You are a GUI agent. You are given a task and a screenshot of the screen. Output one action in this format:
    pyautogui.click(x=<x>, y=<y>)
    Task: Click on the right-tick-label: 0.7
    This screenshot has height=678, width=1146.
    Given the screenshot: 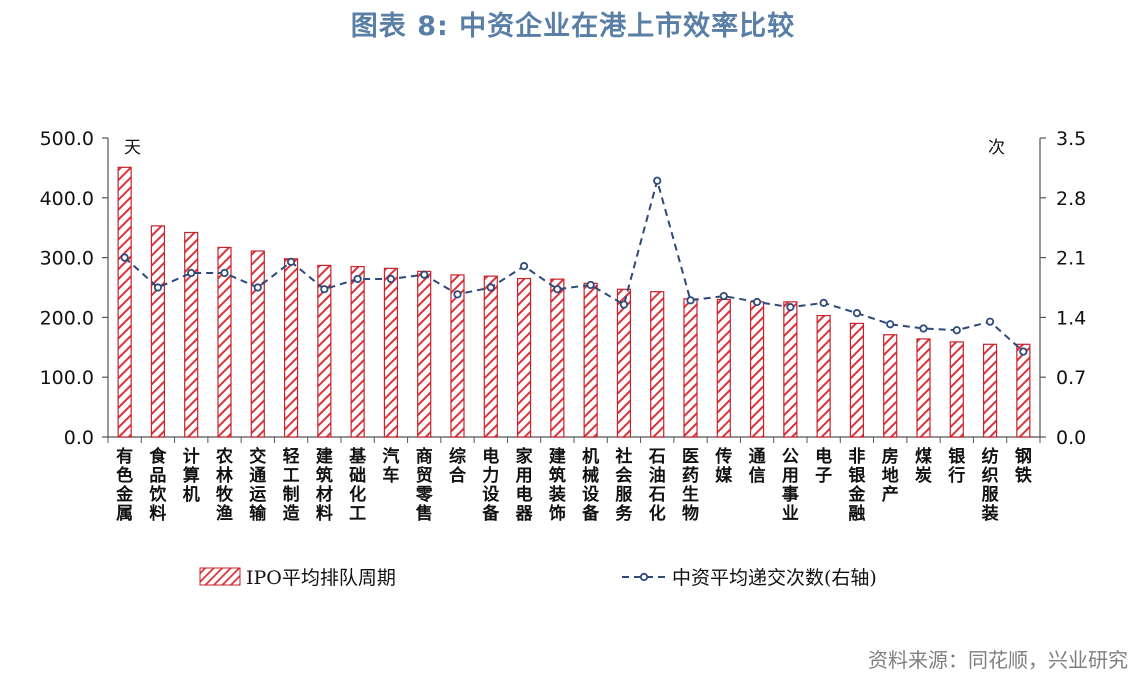 What is the action you would take?
    pyautogui.click(x=1071, y=378)
    